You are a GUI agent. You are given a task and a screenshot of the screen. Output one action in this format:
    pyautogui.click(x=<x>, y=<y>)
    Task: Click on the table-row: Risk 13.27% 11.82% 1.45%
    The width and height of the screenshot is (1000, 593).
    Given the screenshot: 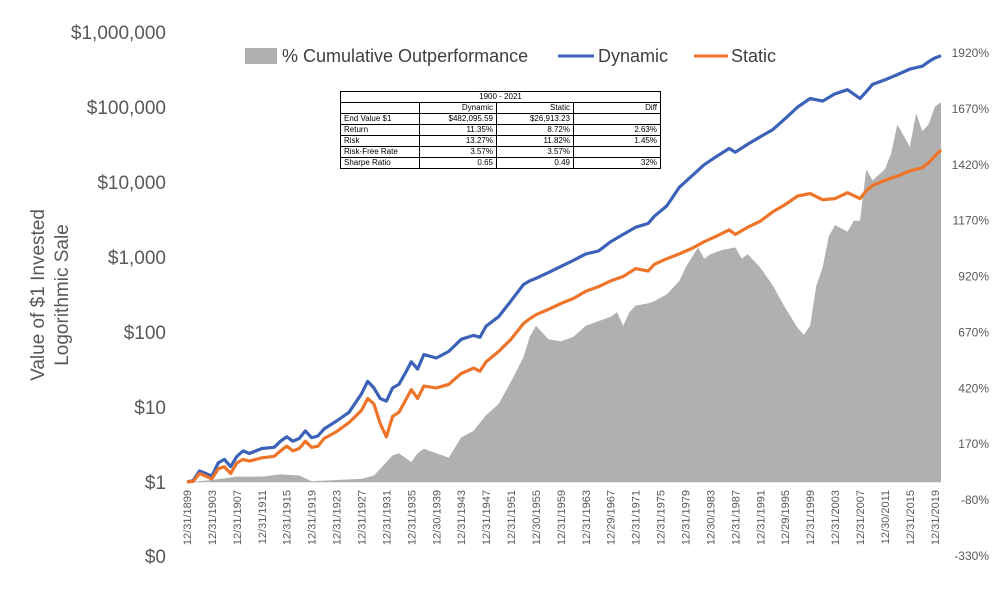 What is the action you would take?
    pyautogui.click(x=500, y=141)
    